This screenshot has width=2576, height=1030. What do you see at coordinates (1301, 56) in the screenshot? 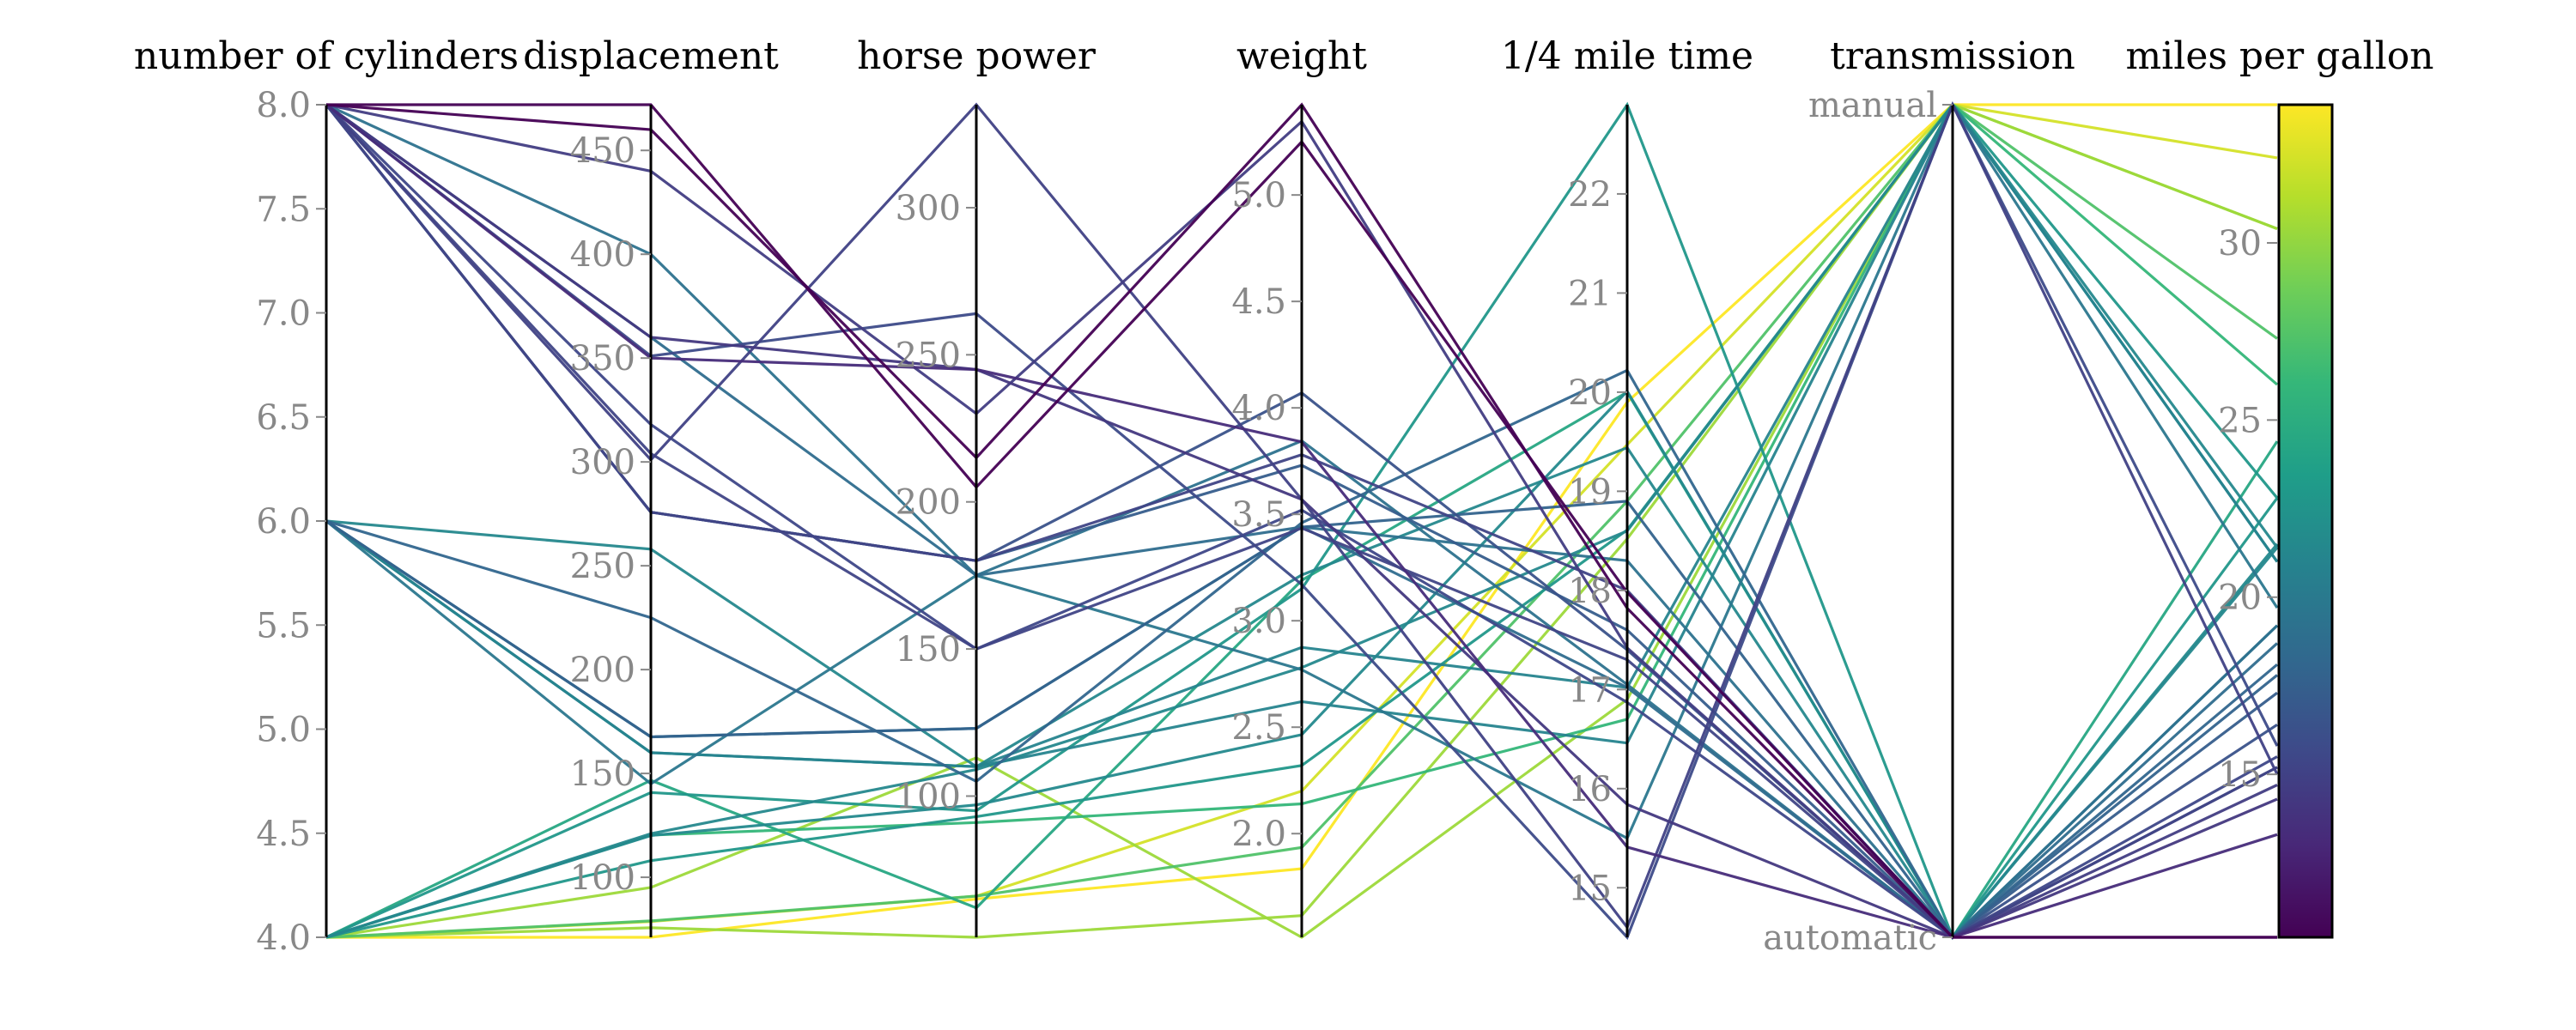
I see `axis-title-wt: weight` at bounding box center [1301, 56].